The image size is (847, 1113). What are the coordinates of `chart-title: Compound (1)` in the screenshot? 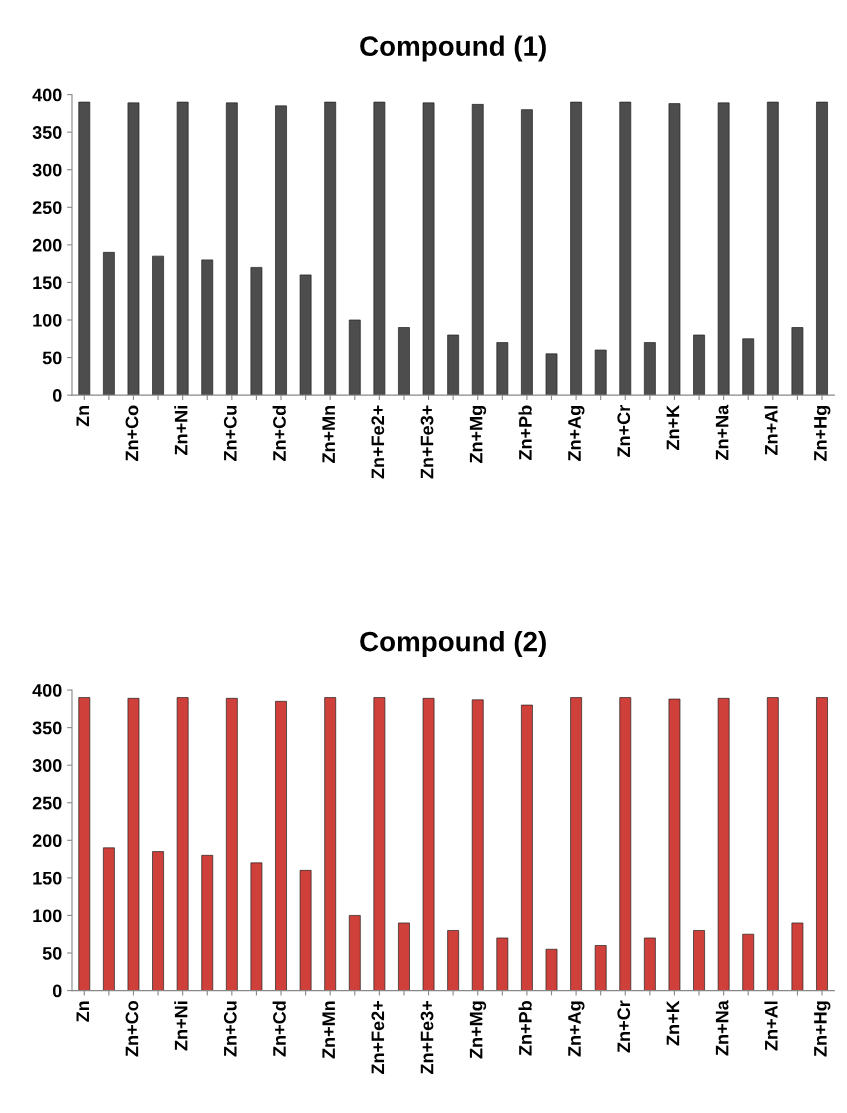 It's located at (453, 48).